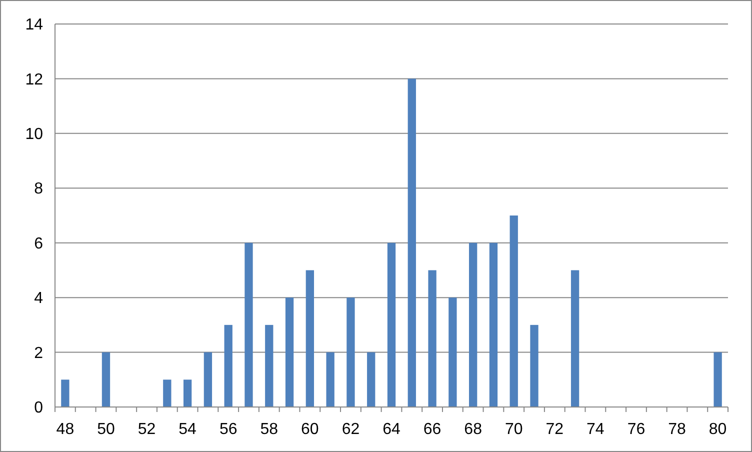  I want to click on x-tick-label: 62, so click(351, 429).